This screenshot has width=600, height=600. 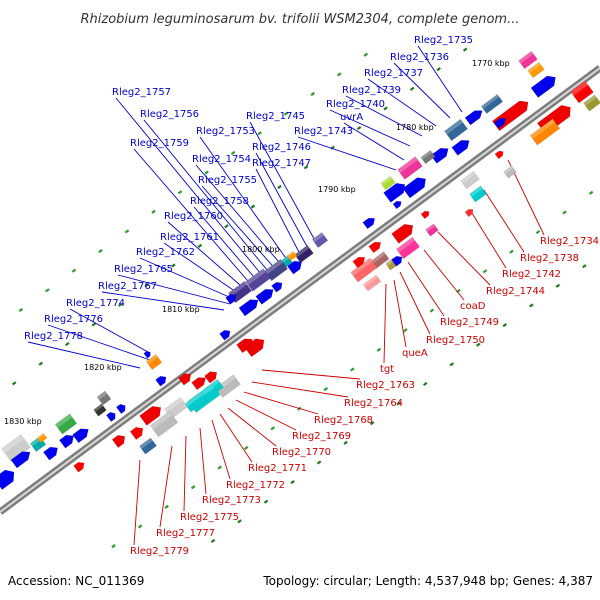 I want to click on forward-gene-label: Rleg2_1776, so click(x=73, y=319).